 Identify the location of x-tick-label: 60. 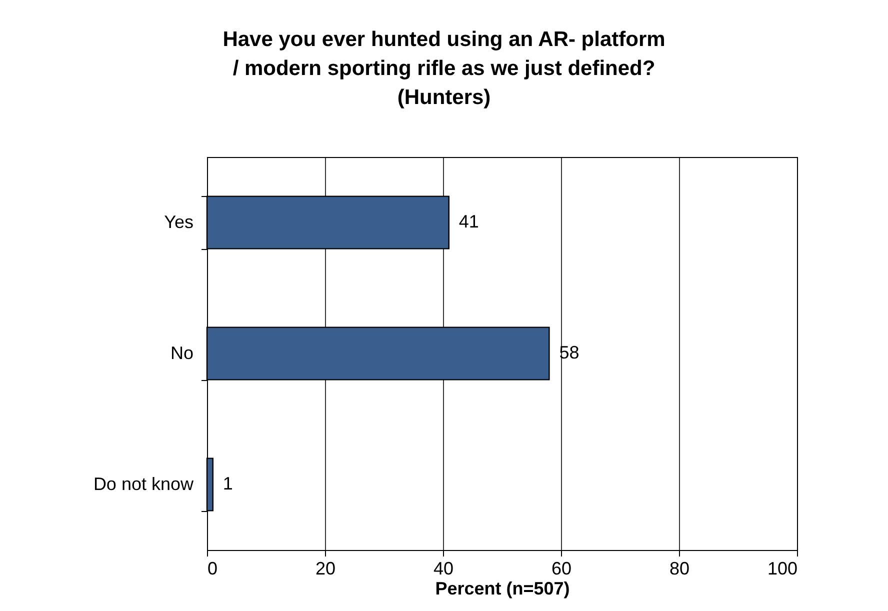
(561, 568).